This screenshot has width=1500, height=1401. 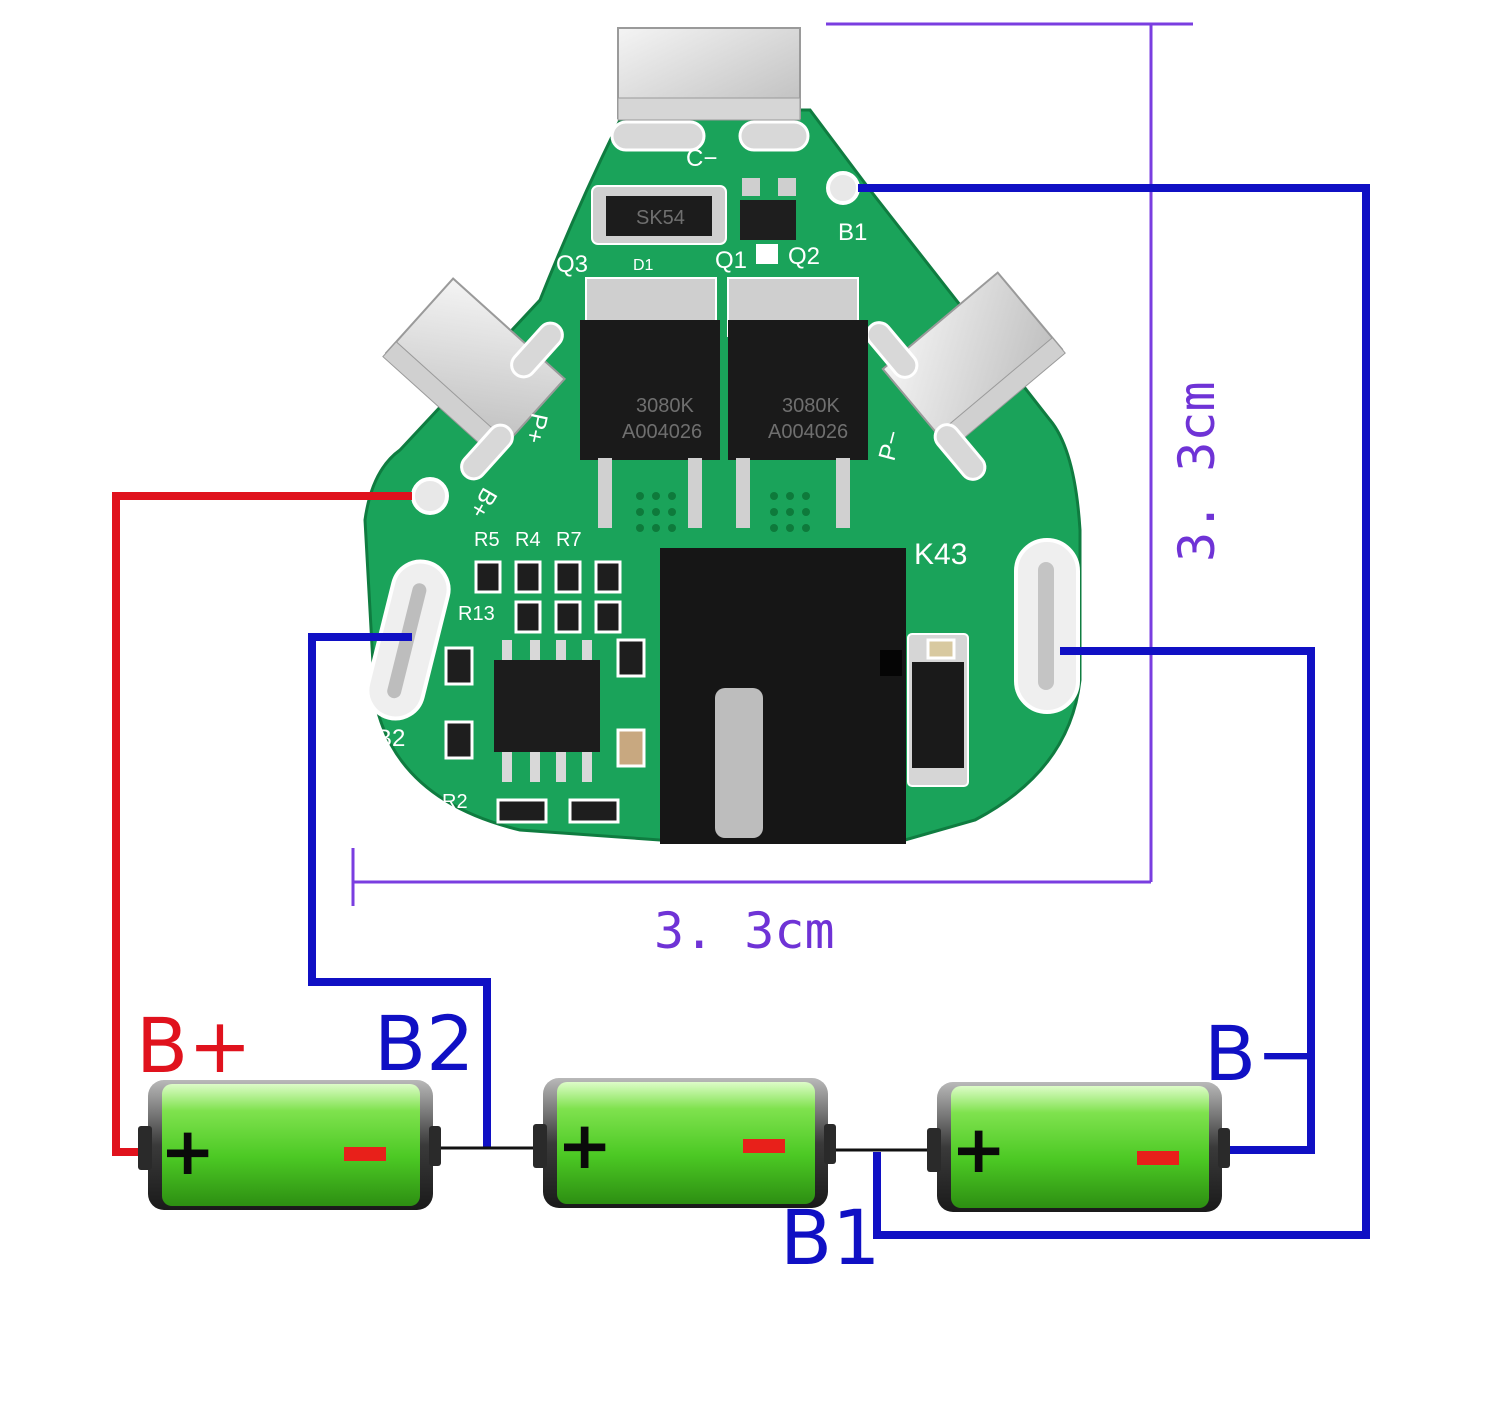 I want to click on battery-cell-1: + −, so click(x=289, y=1145).